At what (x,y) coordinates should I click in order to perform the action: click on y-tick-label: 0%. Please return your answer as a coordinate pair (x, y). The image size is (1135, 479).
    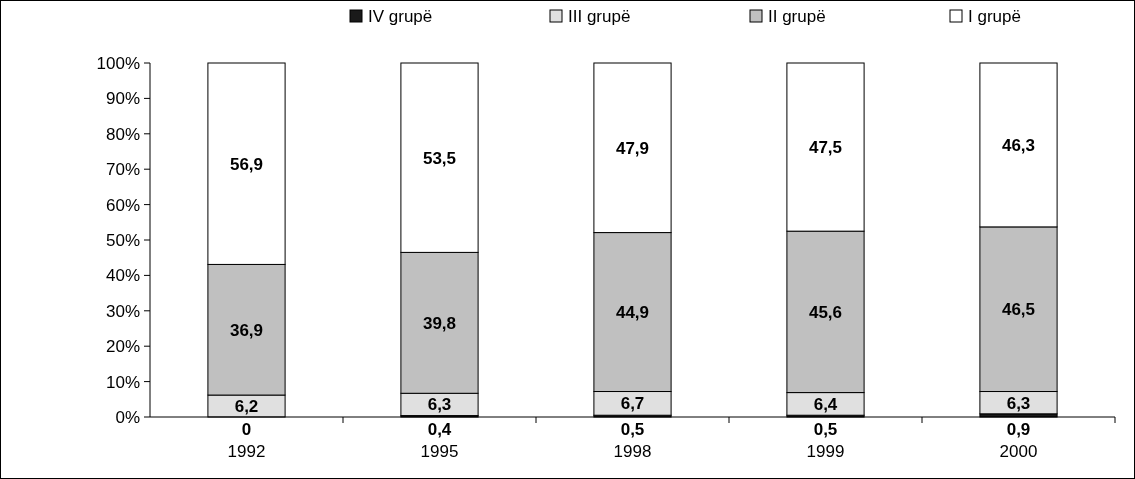
    Looking at the image, I should click on (127, 417).